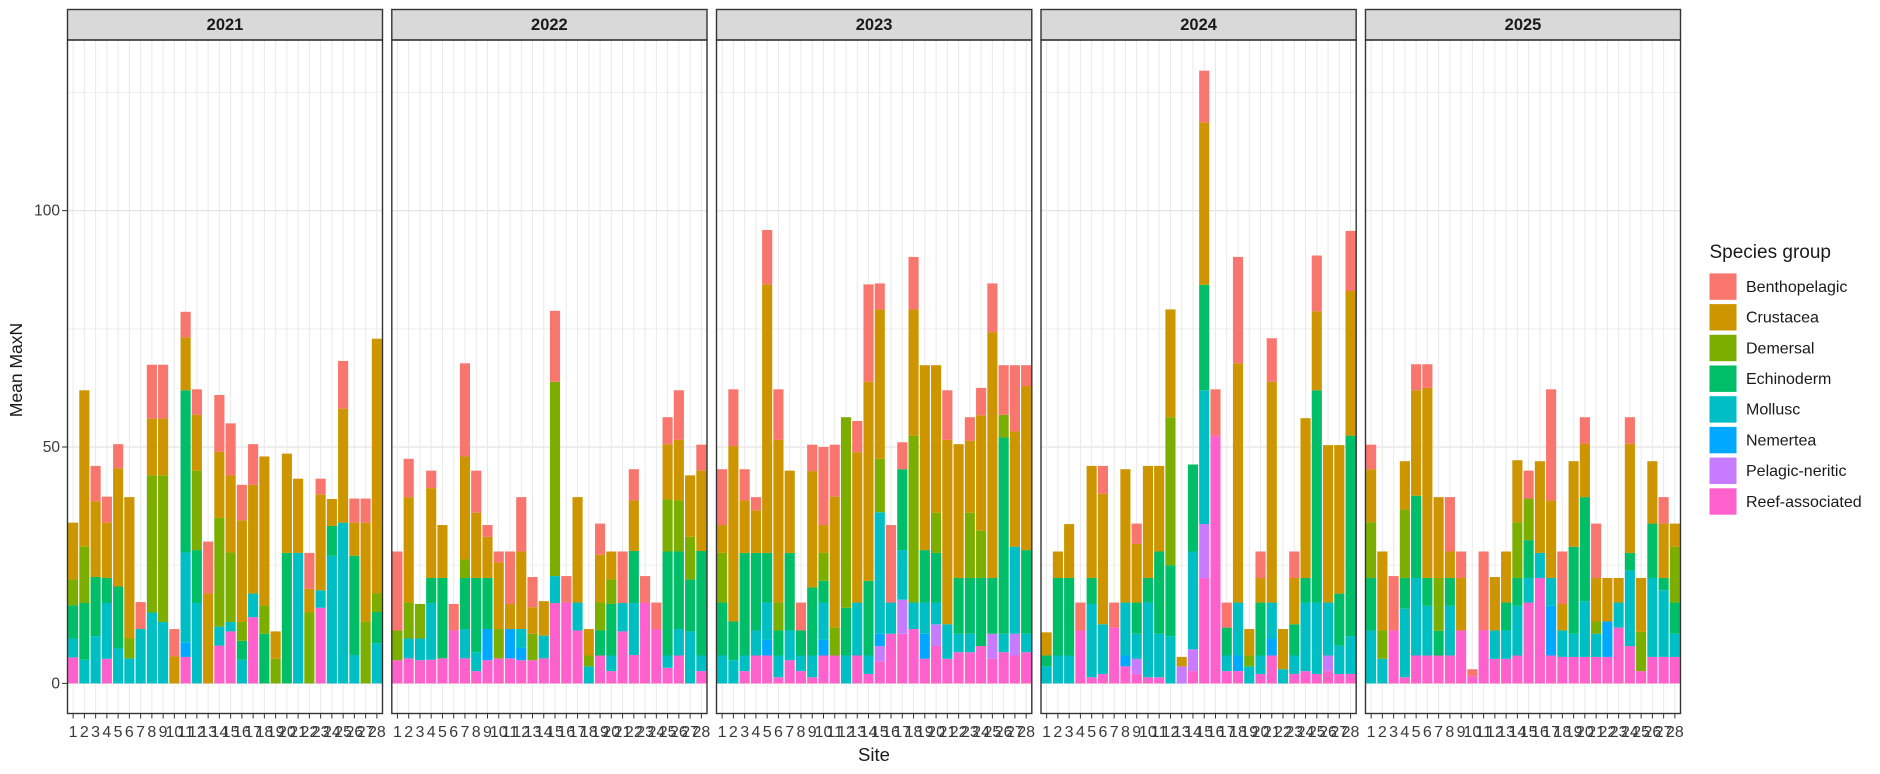 This screenshot has height=774, width=1880. Describe the element at coordinates (1782, 318) in the screenshot. I see `svg-text: Crustacea` at that location.